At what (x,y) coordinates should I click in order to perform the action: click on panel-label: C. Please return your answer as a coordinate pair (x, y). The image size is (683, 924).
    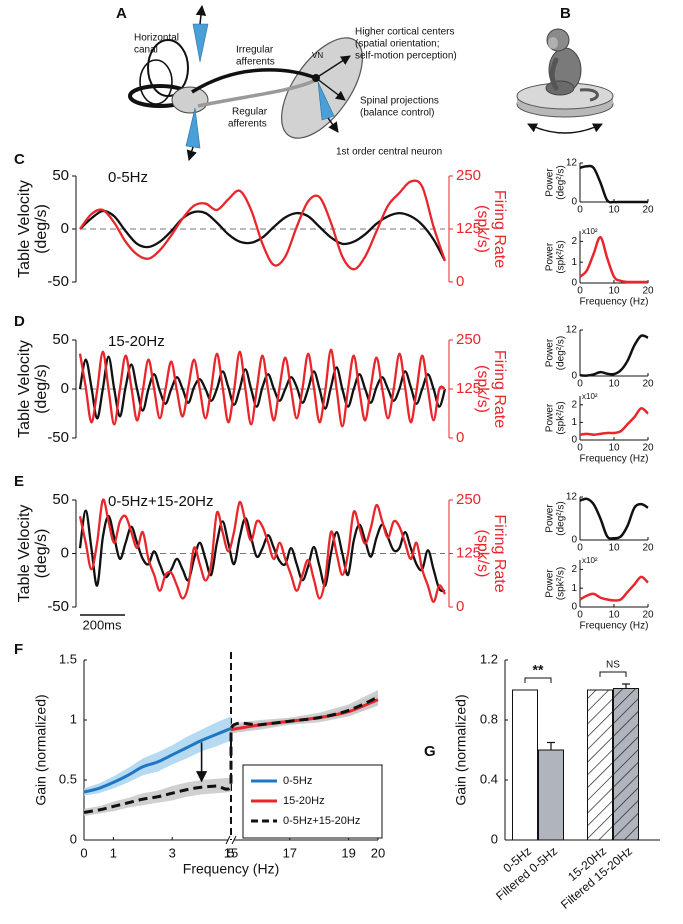
    Looking at the image, I should click on (19, 159).